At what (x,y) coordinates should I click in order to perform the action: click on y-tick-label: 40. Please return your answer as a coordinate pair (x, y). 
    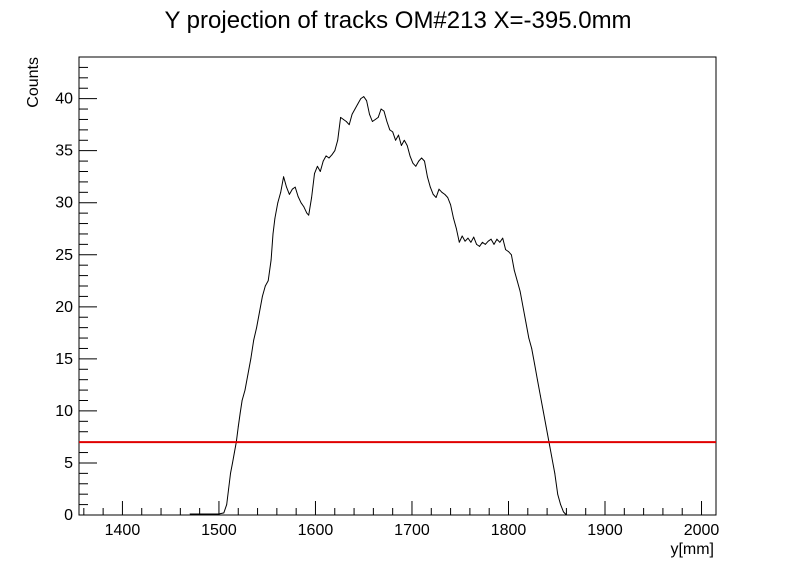
    Looking at the image, I should click on (64, 99).